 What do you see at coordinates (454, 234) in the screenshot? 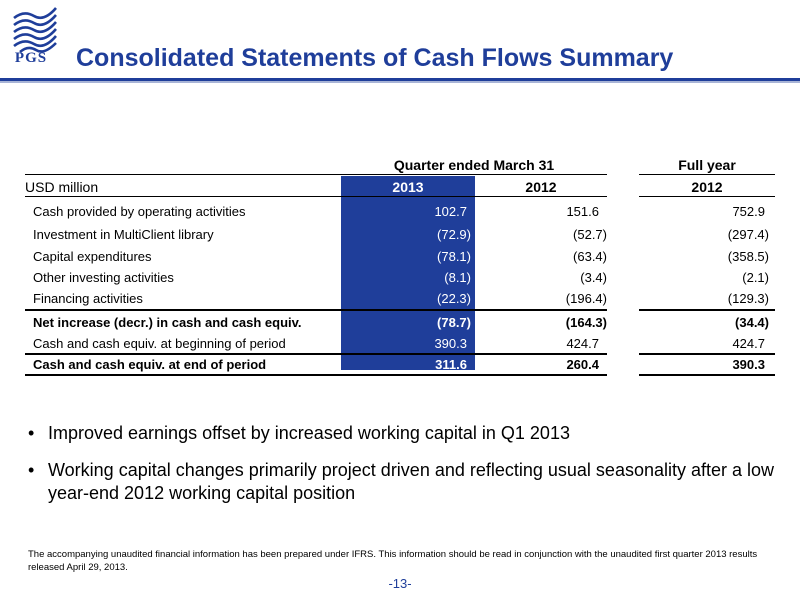
I see `value-2013: (72.9)` at bounding box center [454, 234].